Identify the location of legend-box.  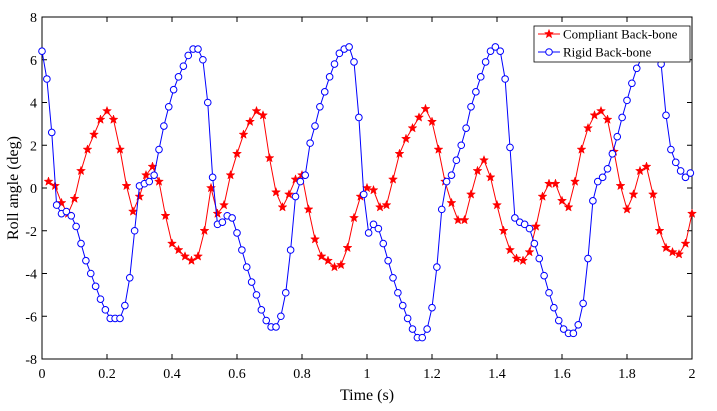
(612, 44).